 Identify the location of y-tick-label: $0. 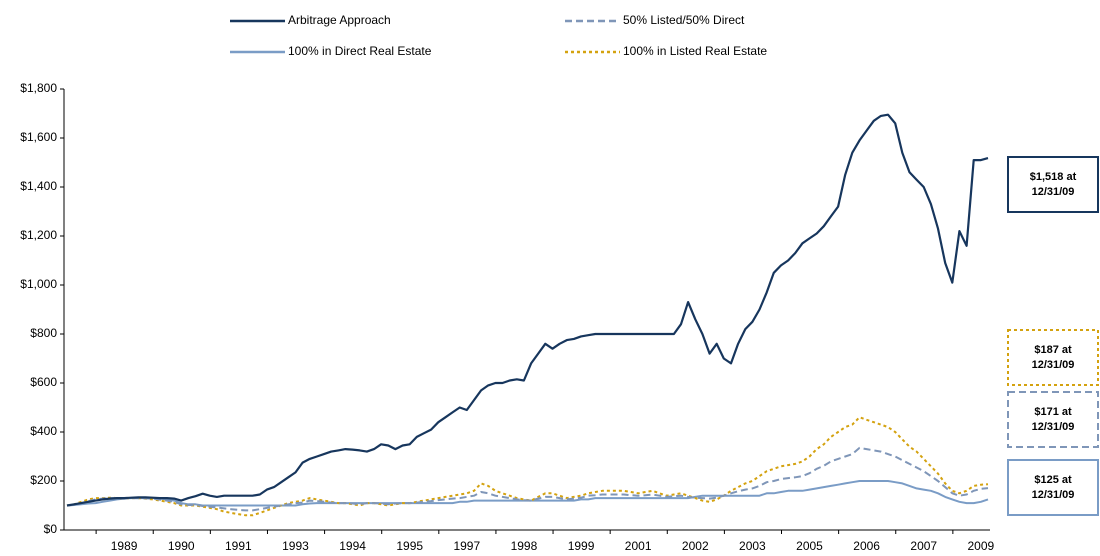
(51, 529).